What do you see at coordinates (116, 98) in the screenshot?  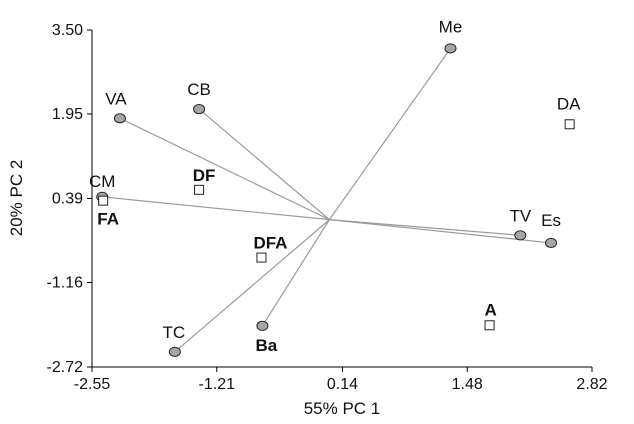 I see `variable-label-va: VA` at bounding box center [116, 98].